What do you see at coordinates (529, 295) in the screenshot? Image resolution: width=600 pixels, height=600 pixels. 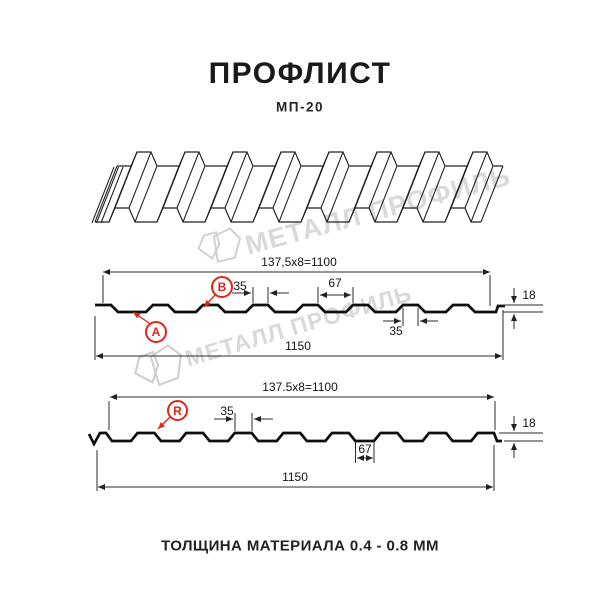 I see `dim-height-a: 18` at bounding box center [529, 295].